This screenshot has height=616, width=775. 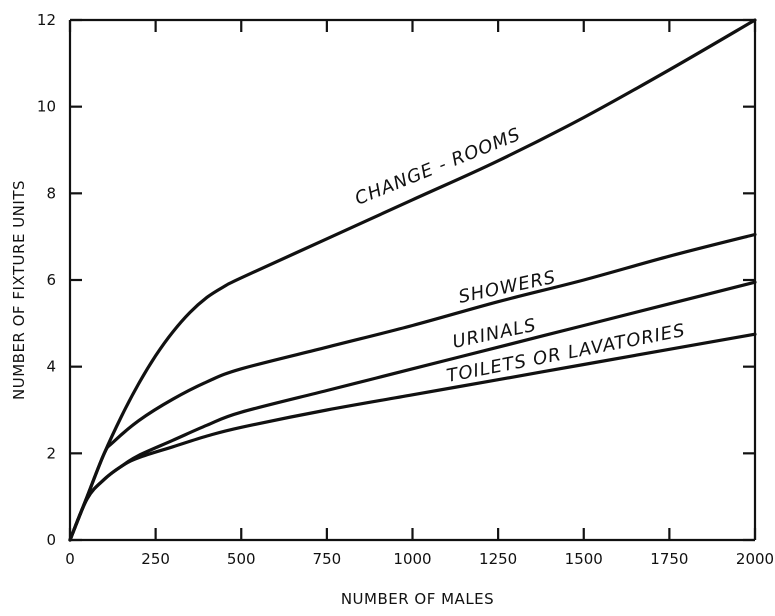 I want to click on x-tick-label: 2000, so click(x=755, y=559).